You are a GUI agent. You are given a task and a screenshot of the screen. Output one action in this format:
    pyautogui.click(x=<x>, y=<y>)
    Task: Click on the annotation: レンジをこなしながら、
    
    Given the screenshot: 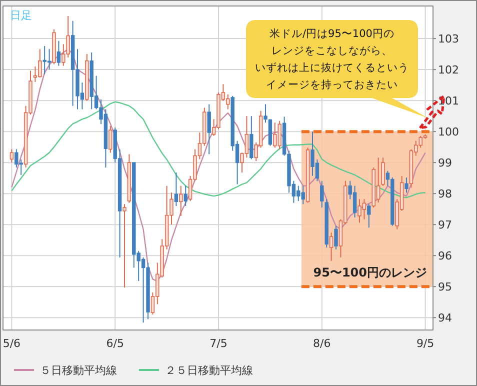 What is the action you would take?
    pyautogui.click(x=332, y=51)
    